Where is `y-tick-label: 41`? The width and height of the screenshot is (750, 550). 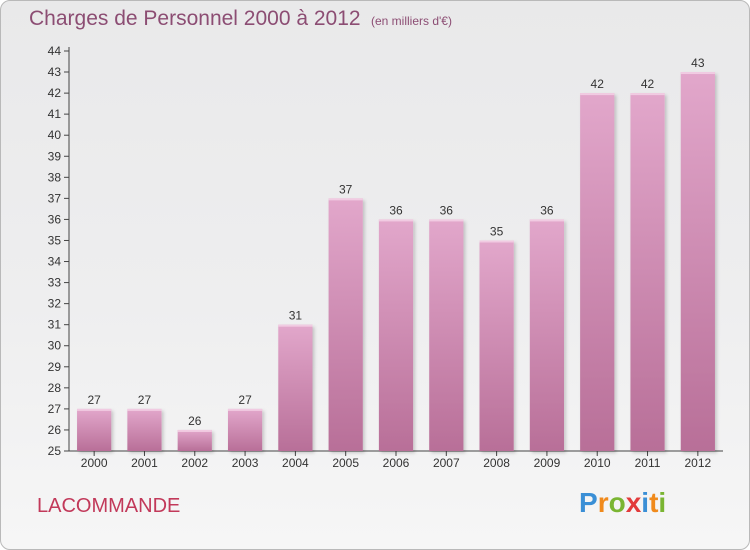 y-tick-label: 41 is located at coordinates (55, 114).